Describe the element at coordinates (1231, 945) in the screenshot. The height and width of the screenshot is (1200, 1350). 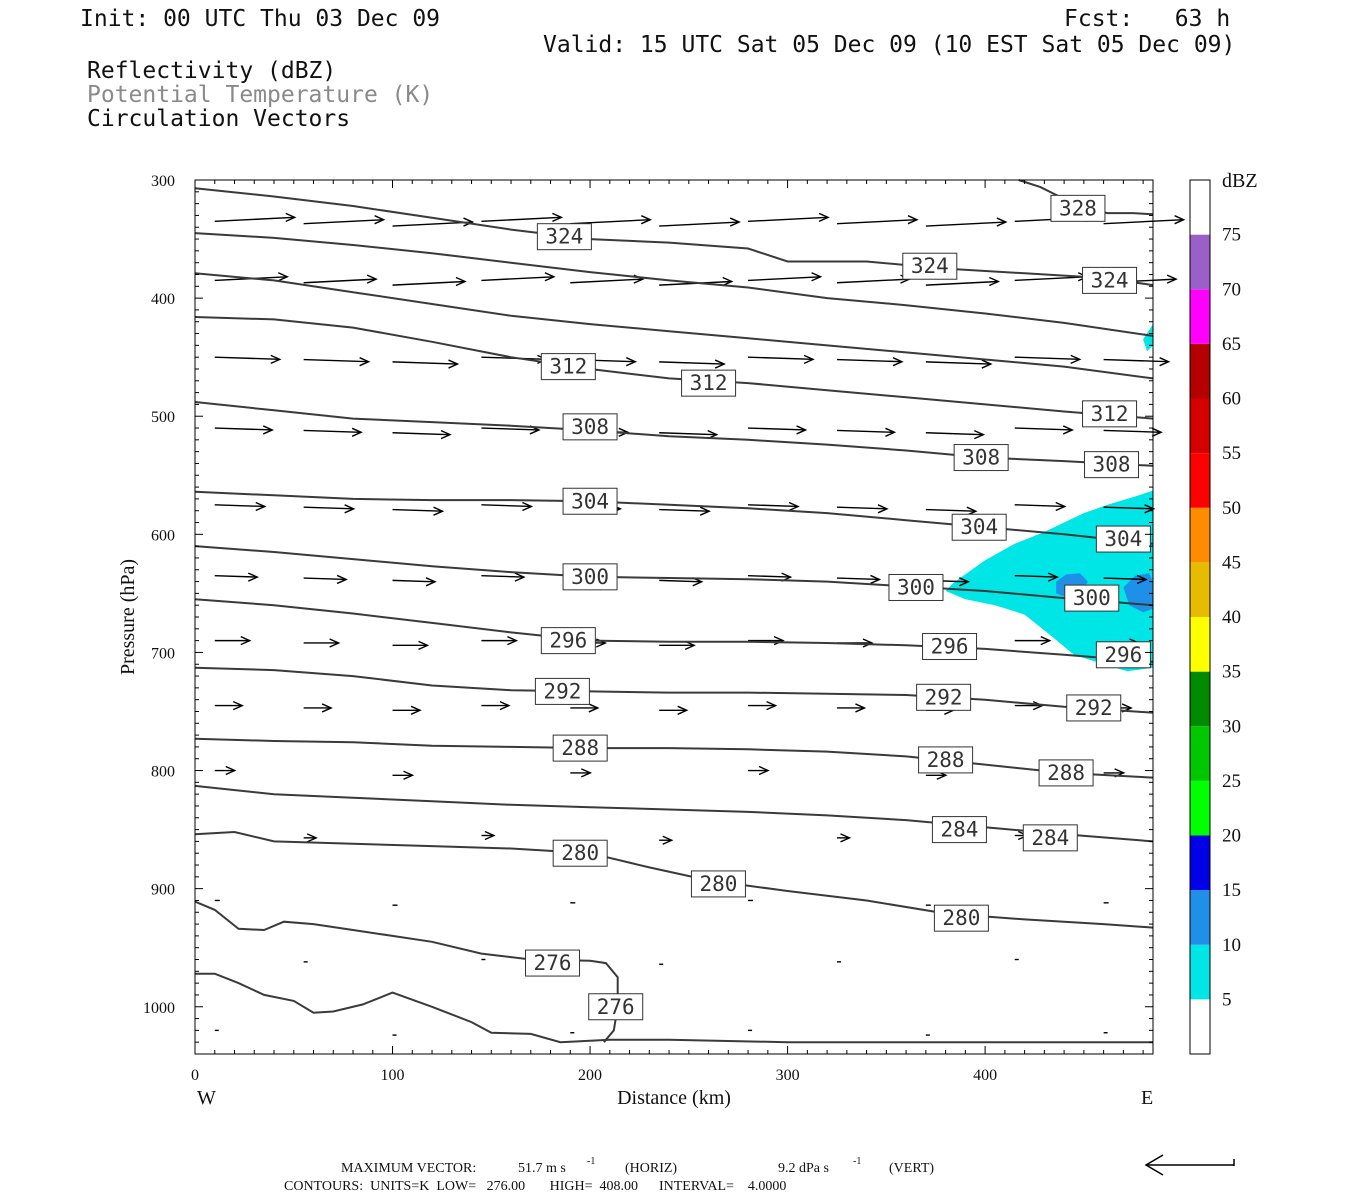
I see `colorbar-label: 10` at that location.